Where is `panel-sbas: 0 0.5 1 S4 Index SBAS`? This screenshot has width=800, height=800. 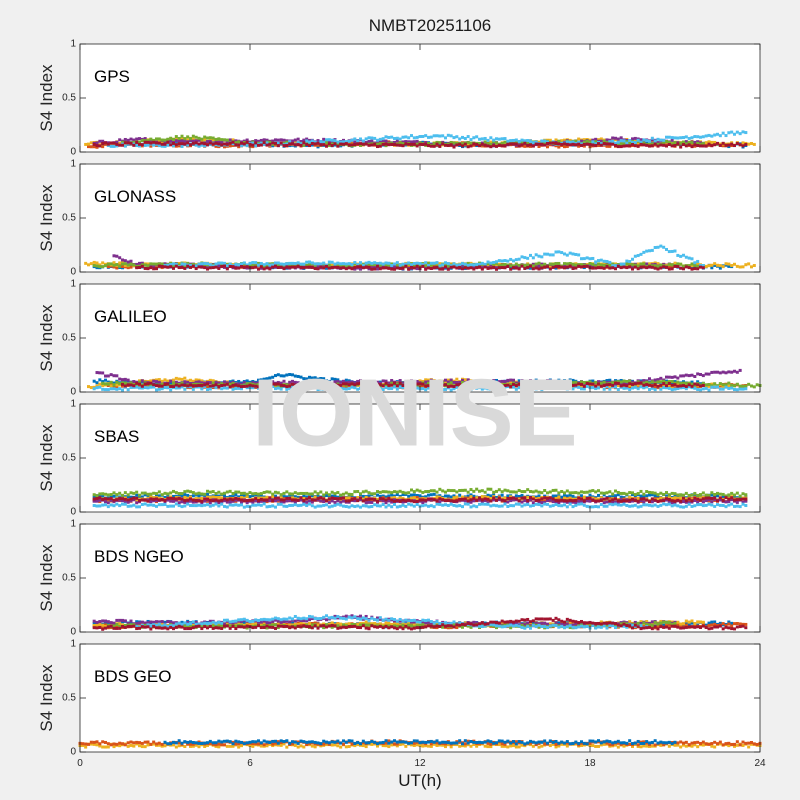 panel-sbas: 0 0.5 1 S4 Index SBAS is located at coordinates (399, 458).